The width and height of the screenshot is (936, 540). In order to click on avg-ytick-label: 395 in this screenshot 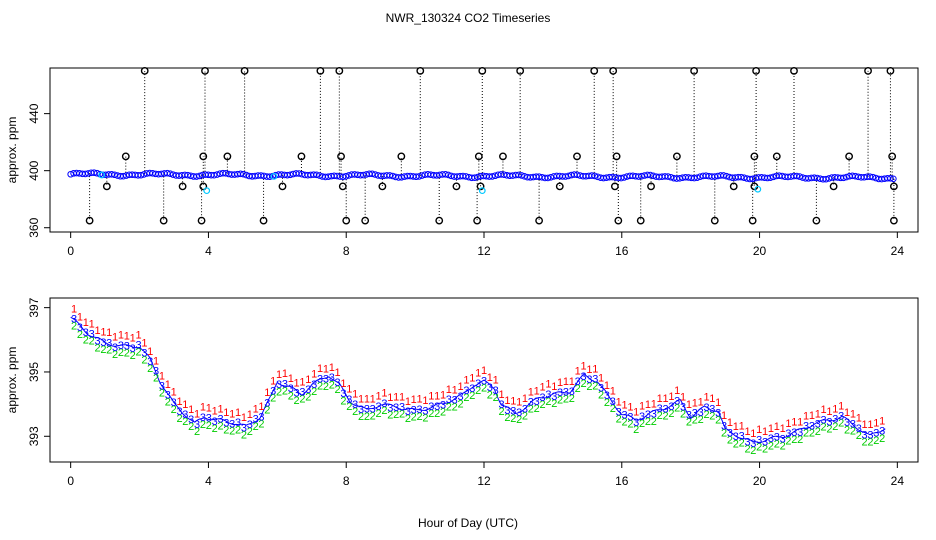, I will do `click(34, 372)`.